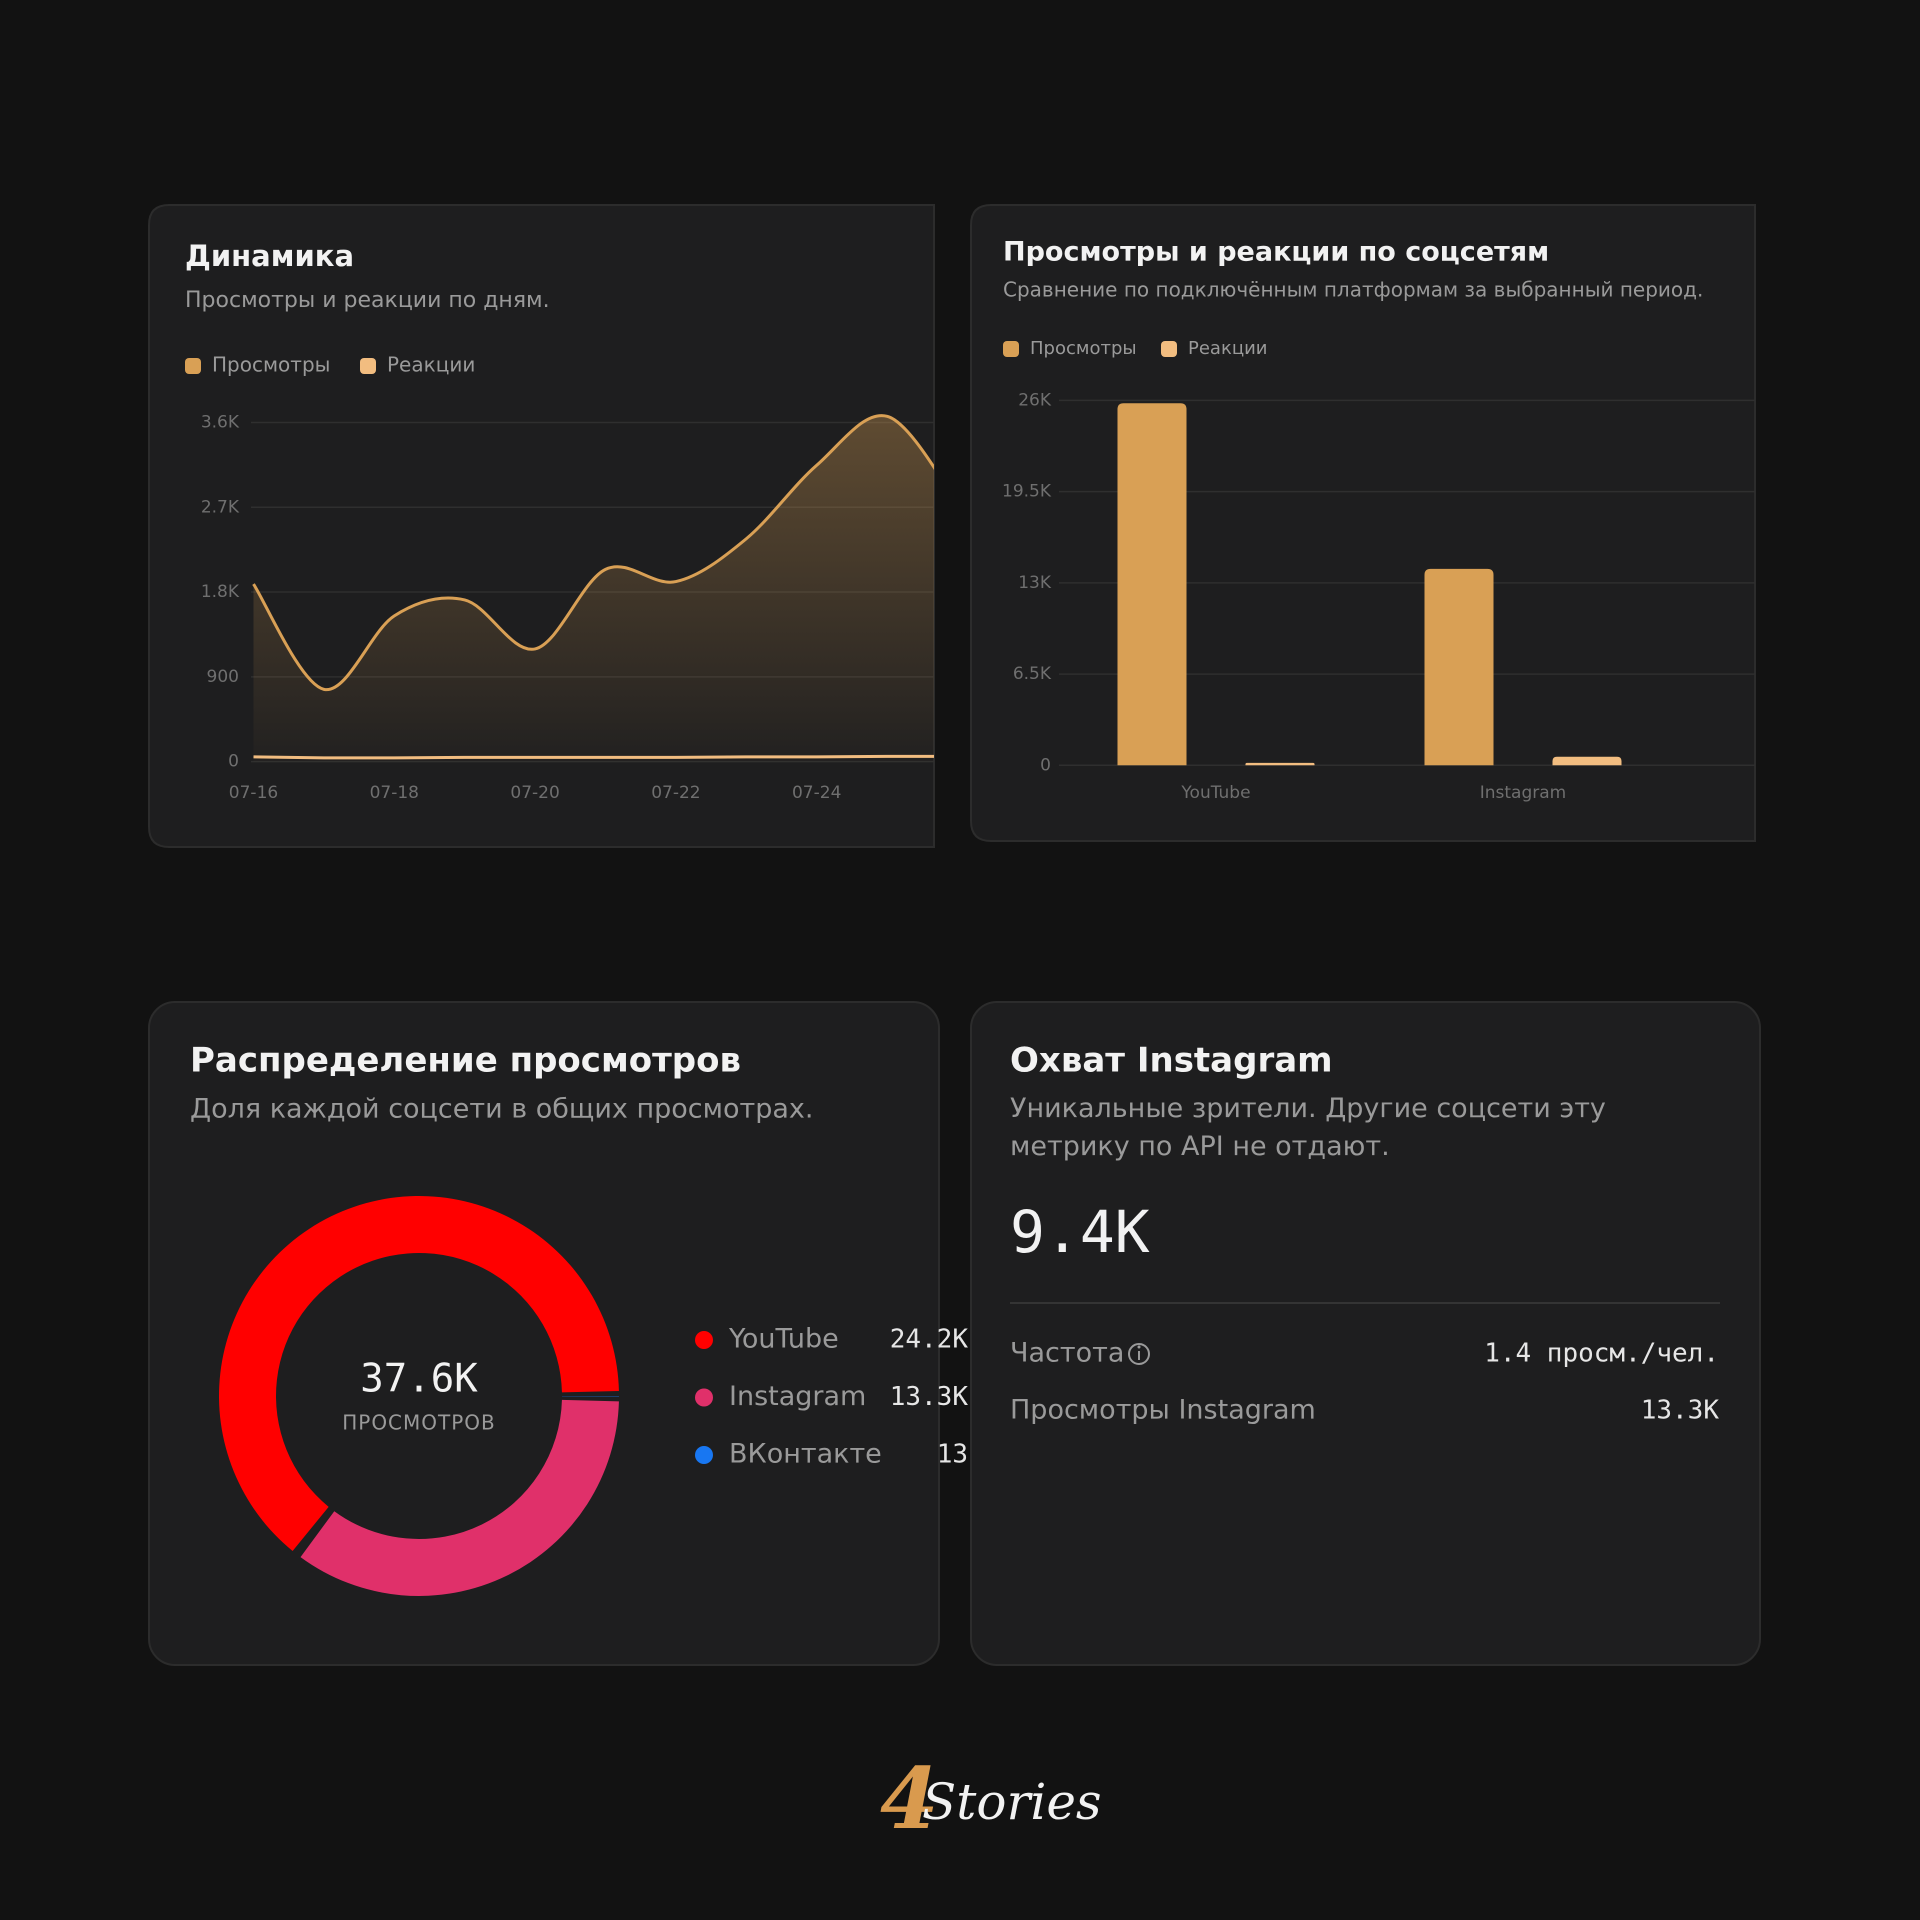  I want to click on info-icon, so click(1139, 1354).